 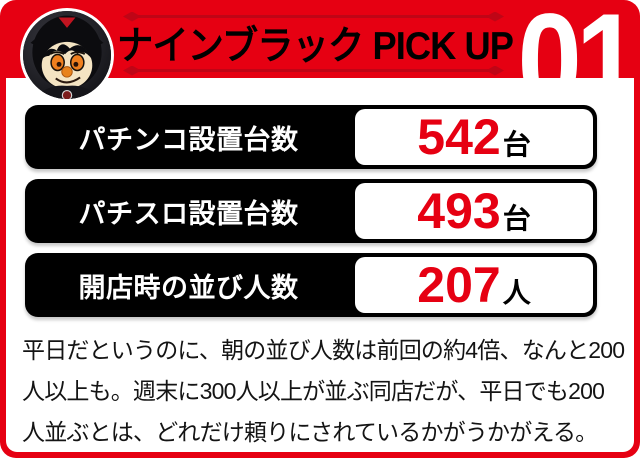 What do you see at coordinates (188, 213) in the screenshot?
I see `stat-label: パチスロ設置台数` at bounding box center [188, 213].